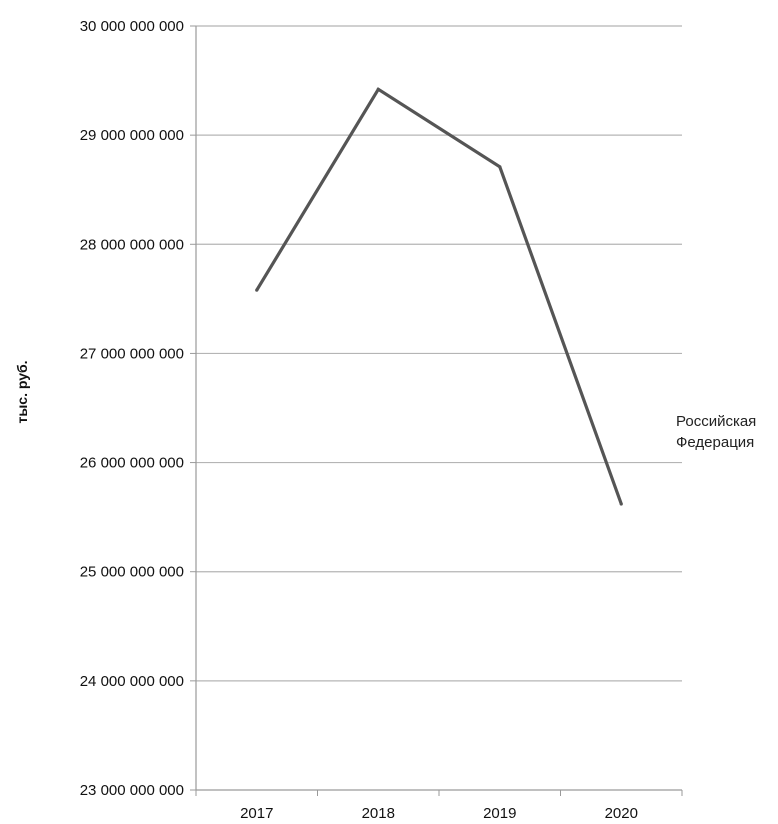 The image size is (778, 824). What do you see at coordinates (439, 813) in the screenshot?
I see `x-axis-tick-labels: 2017 2018 2019 2020` at bounding box center [439, 813].